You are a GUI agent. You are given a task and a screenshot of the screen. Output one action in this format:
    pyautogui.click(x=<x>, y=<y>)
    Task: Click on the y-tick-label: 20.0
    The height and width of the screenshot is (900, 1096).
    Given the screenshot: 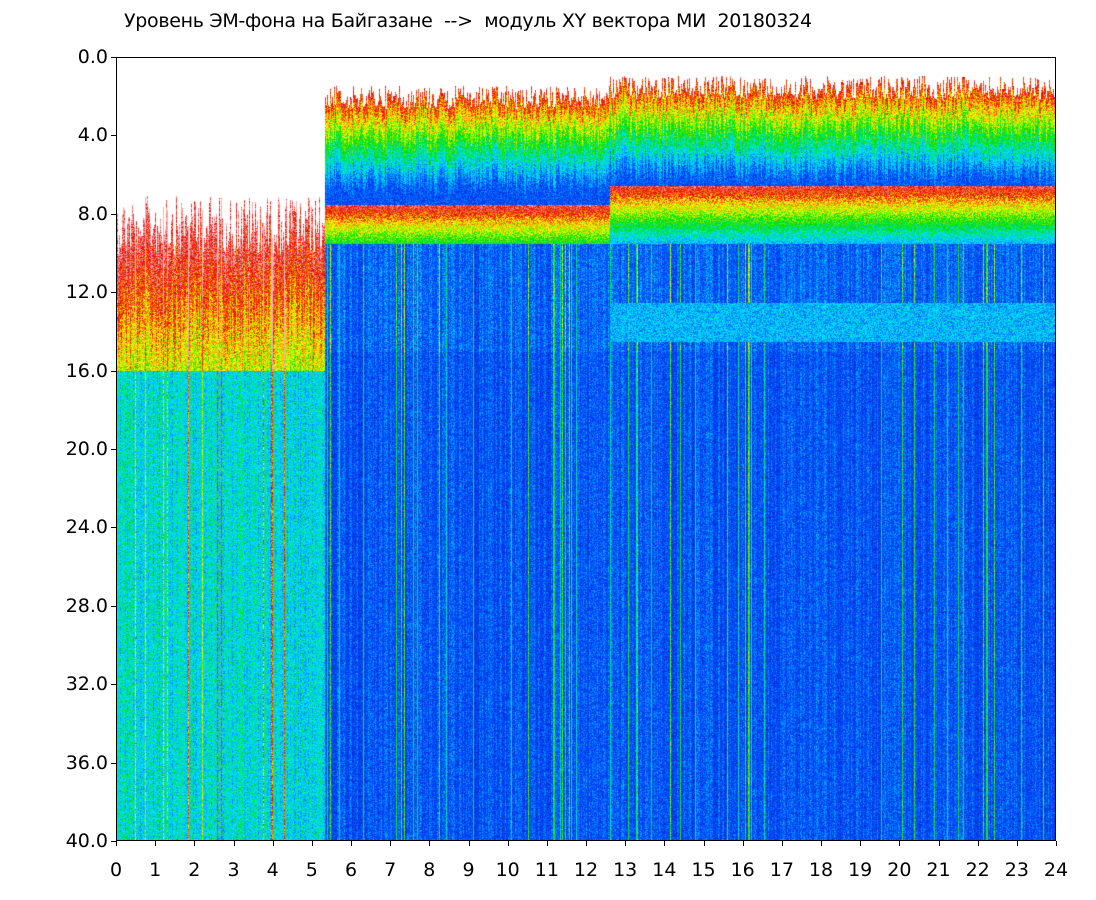 What is the action you would take?
    pyautogui.click(x=86, y=449)
    